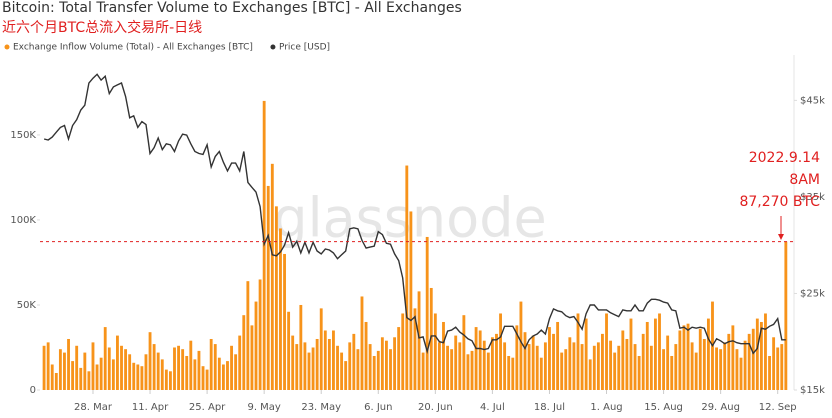  I want to click on legend-marker, so click(273, 47).